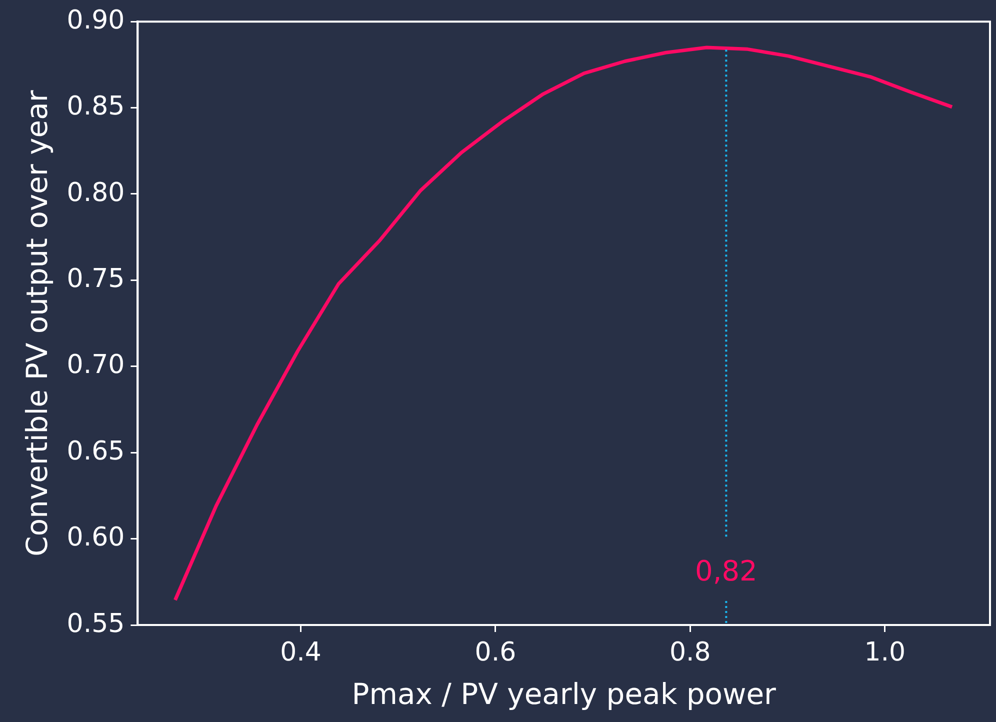  Describe the element at coordinates (37, 323) in the screenshot. I see `y-axis-title: Convertible PV output over year` at that location.